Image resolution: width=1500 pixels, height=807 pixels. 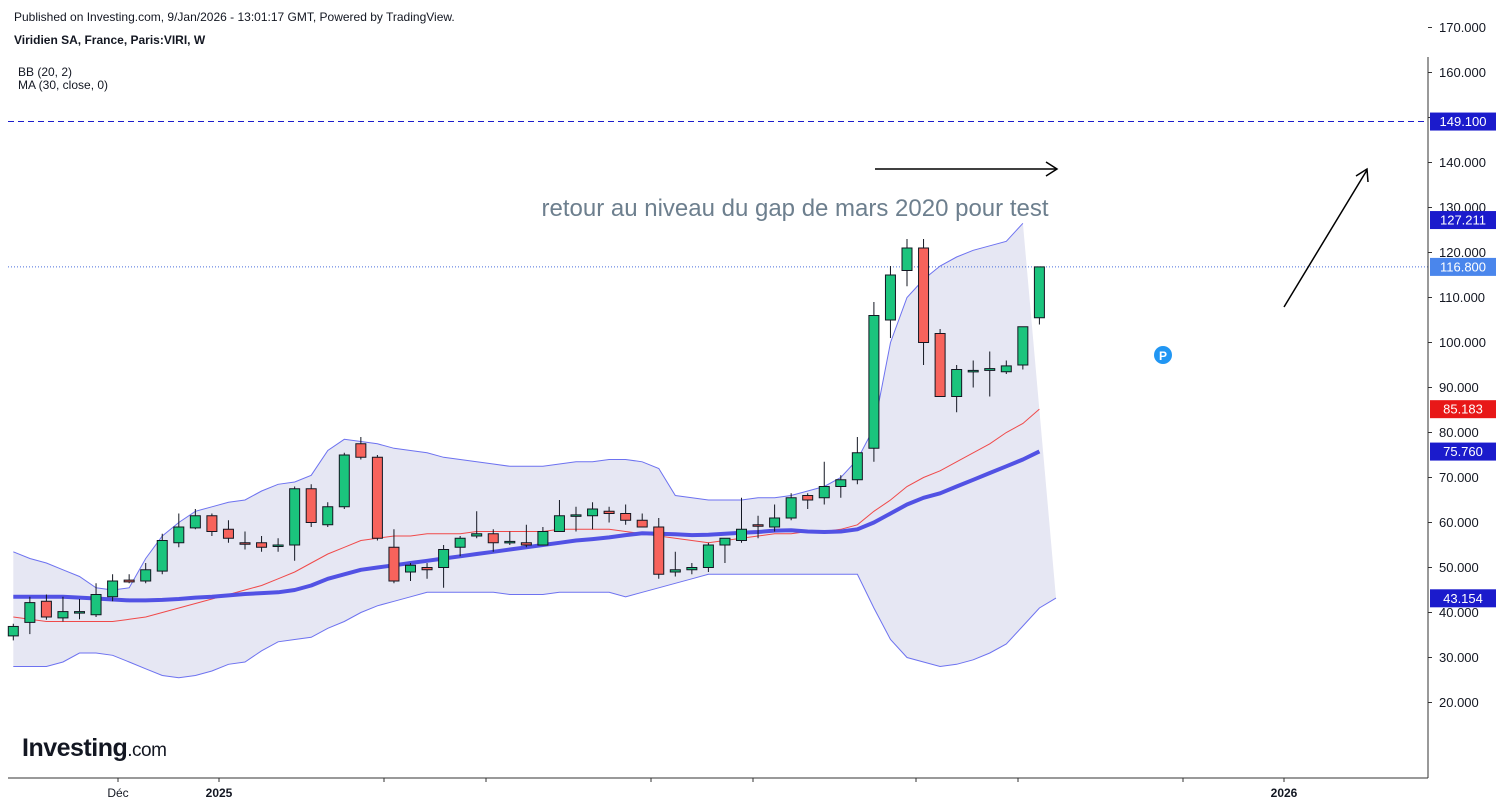 I want to click on y-tick-label: 70.000, so click(x=1459, y=477).